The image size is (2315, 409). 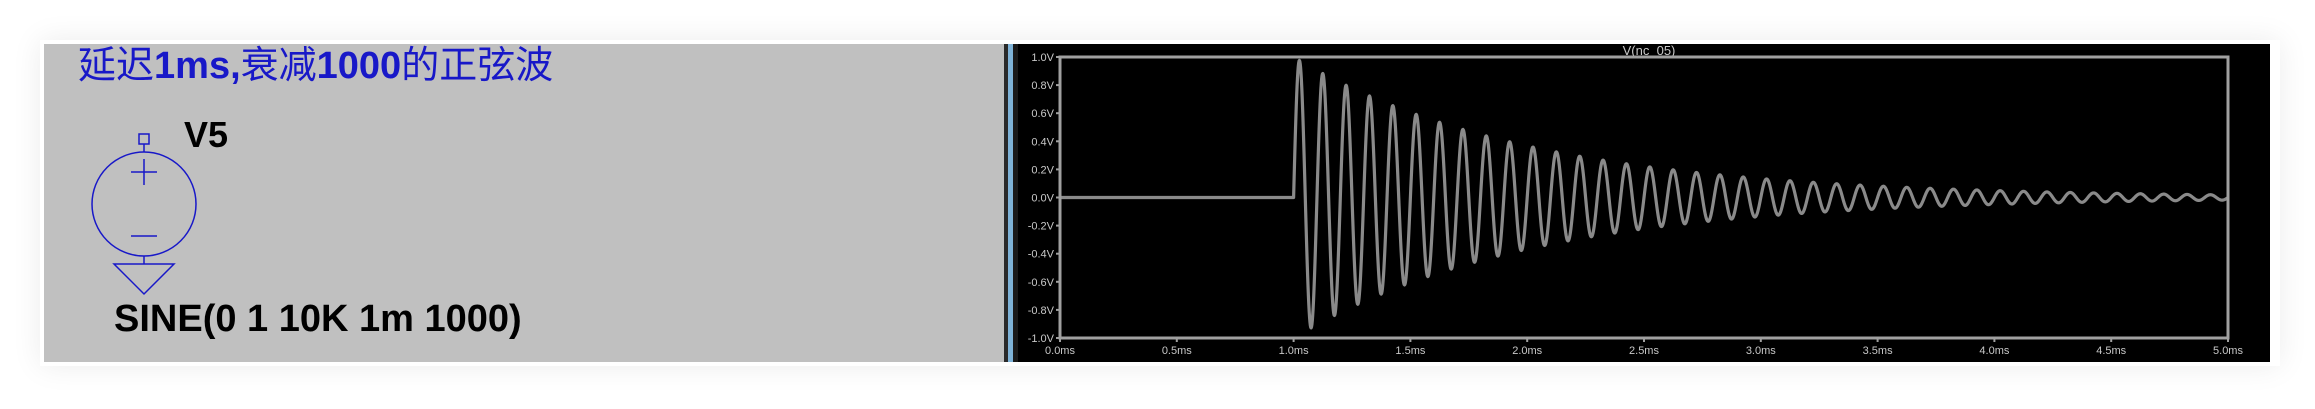 I want to click on heading-damping: 1000, so click(x=359, y=66).